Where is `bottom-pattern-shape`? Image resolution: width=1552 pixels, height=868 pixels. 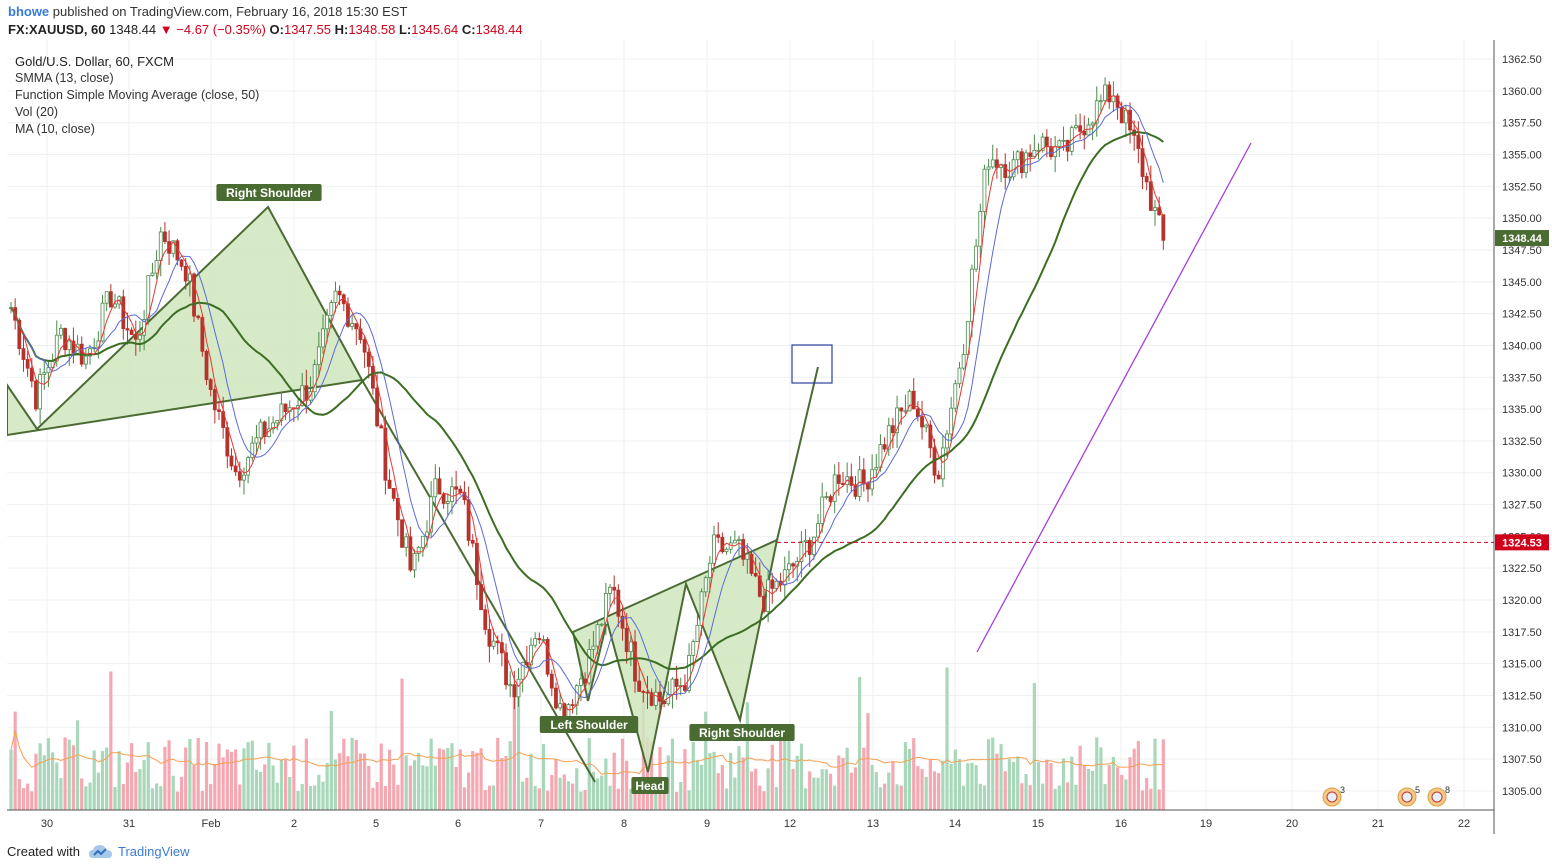 bottom-pattern-shape is located at coordinates (675, 655).